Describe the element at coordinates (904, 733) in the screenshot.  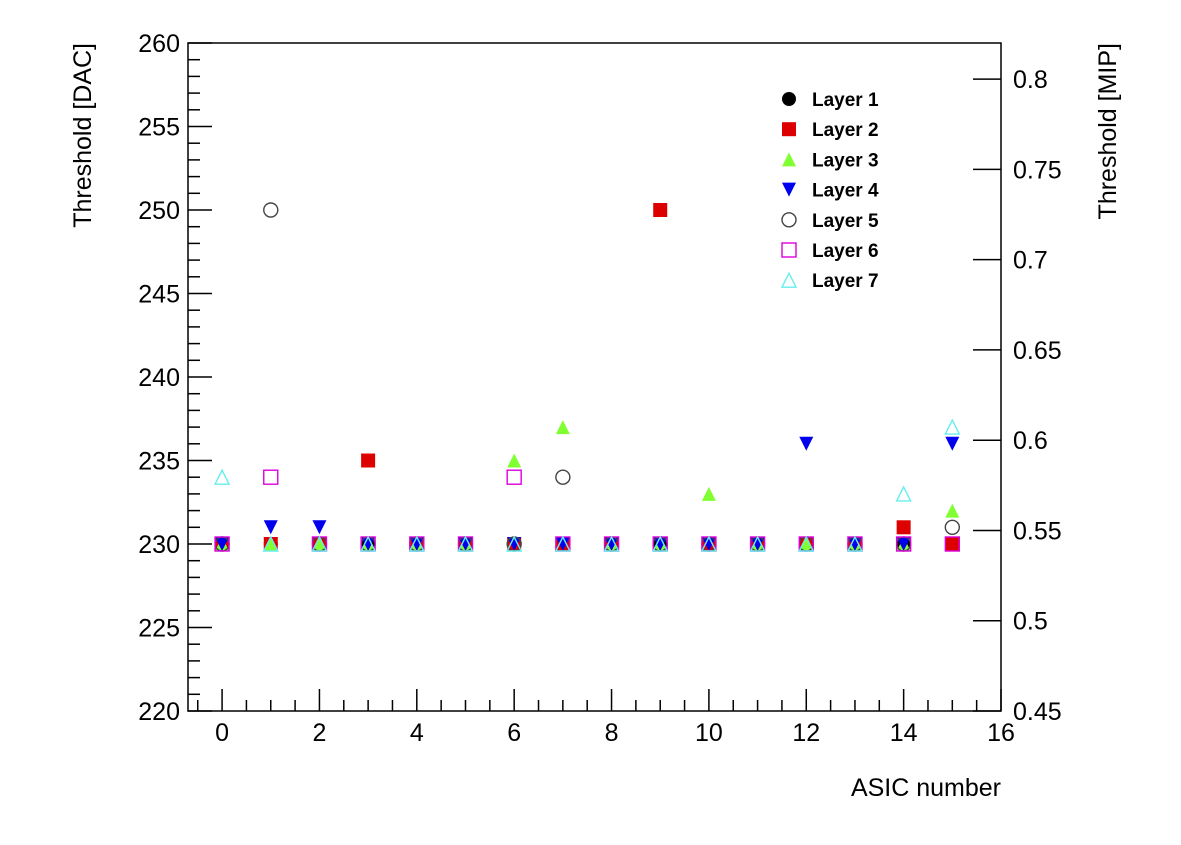
I see `x-tick-label: 14` at that location.